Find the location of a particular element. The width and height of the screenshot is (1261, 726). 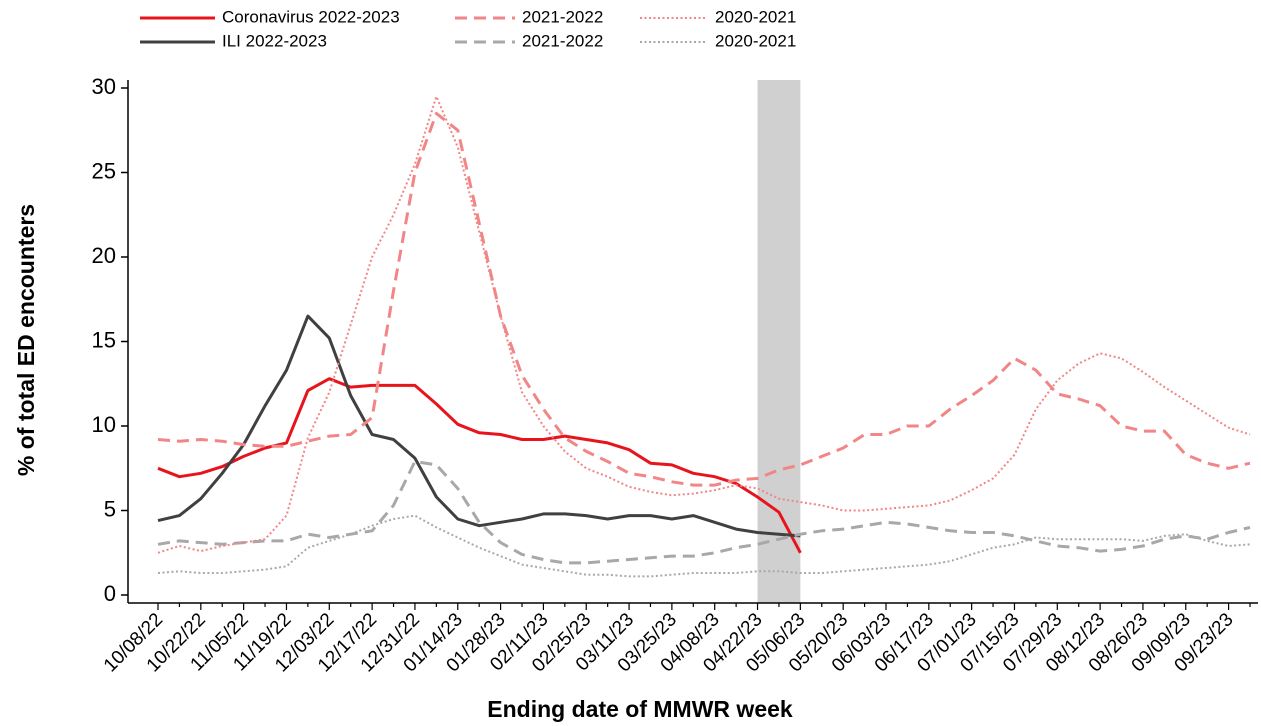

y-tick-label: 5 is located at coordinates (110, 508).